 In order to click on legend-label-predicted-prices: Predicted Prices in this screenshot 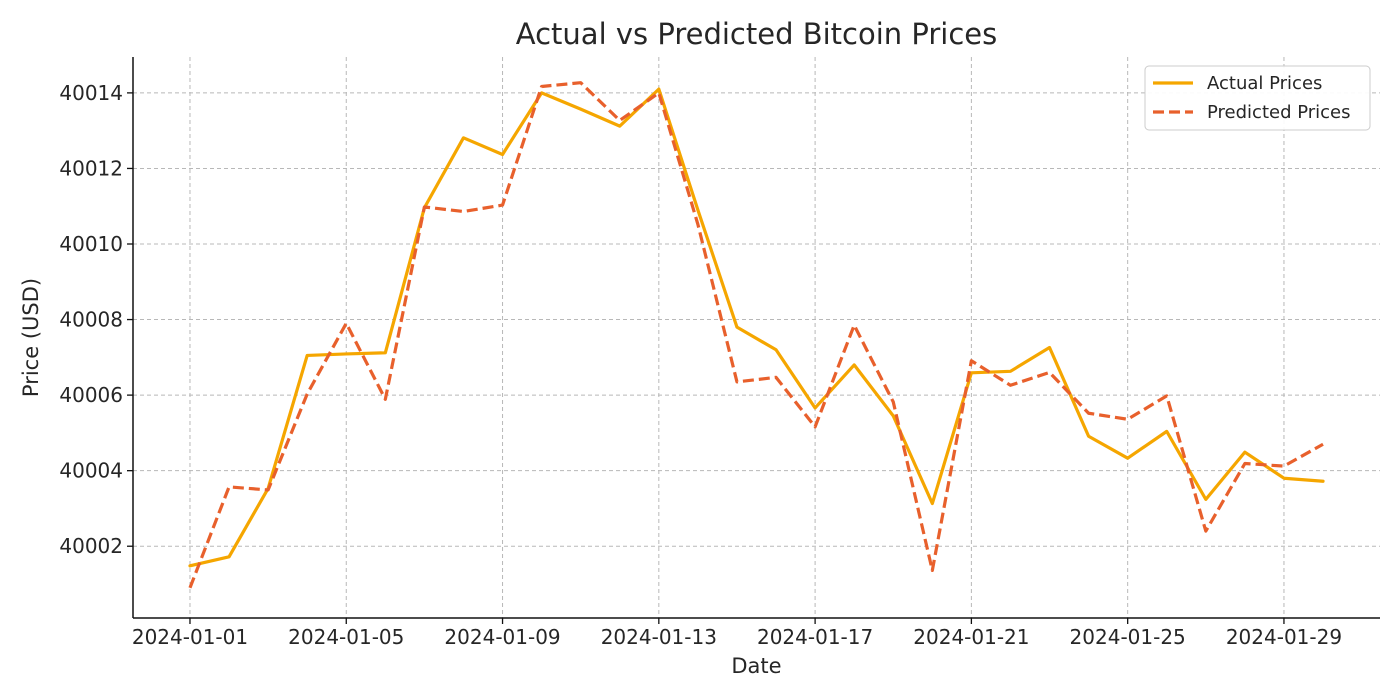, I will do `click(1279, 112)`.